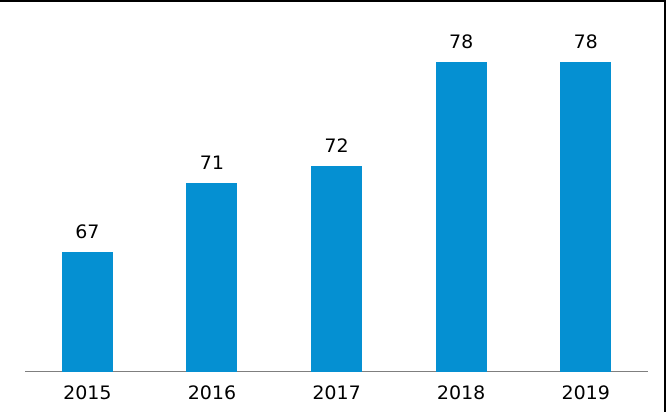  I want to click on data-label-2015: 67, so click(87, 232).